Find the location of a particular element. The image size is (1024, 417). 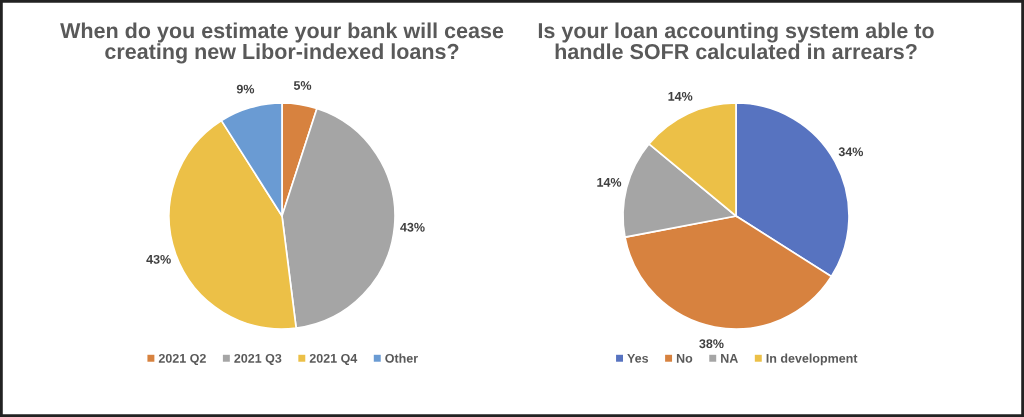

chart-title: When do you estimate your bank will cease creating new Libor-indexed loans? is located at coordinates (282, 43).